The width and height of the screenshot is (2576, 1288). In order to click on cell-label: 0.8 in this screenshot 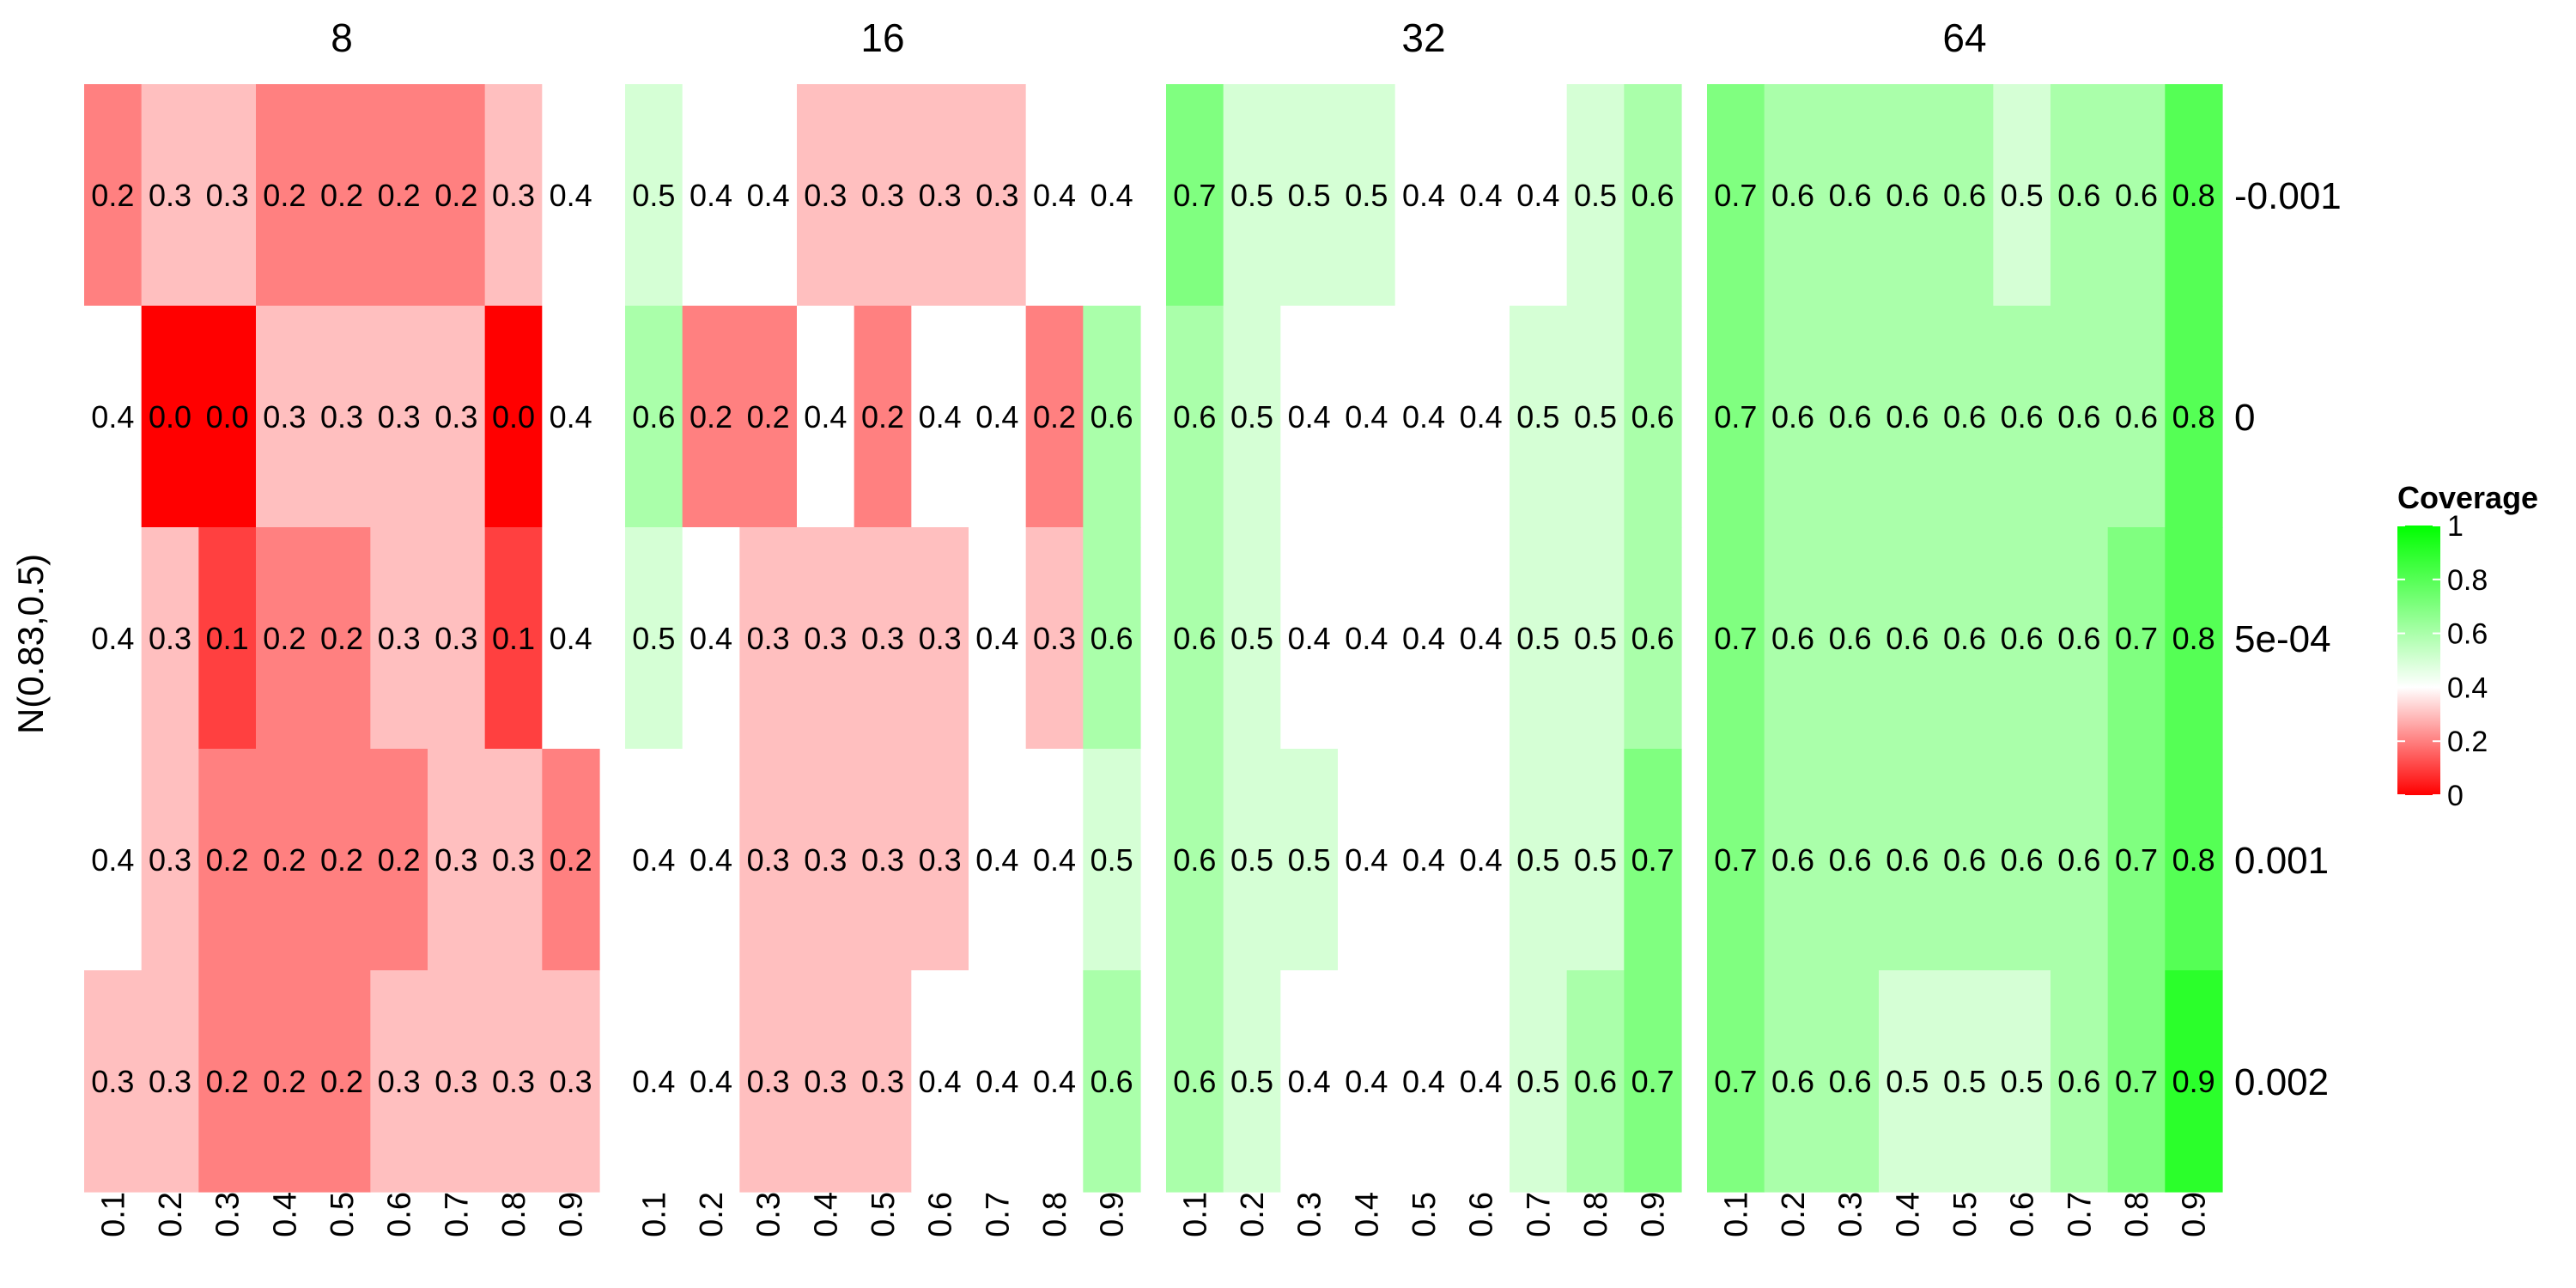, I will do `click(2193, 417)`.